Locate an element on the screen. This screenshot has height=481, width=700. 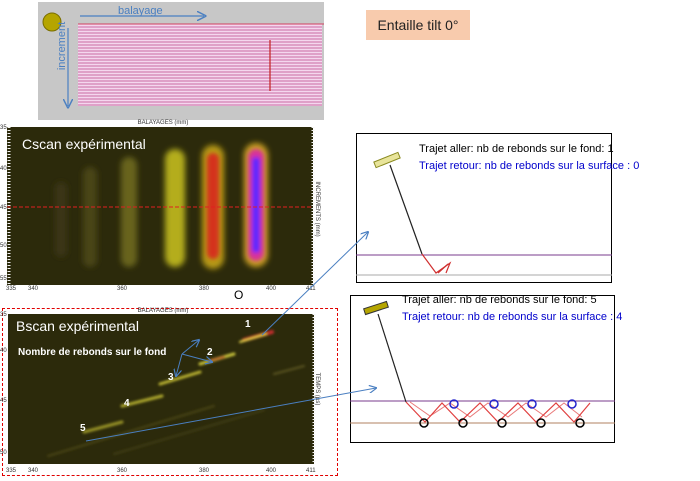
cscan-x-tick: 360 is located at coordinates (122, 289).